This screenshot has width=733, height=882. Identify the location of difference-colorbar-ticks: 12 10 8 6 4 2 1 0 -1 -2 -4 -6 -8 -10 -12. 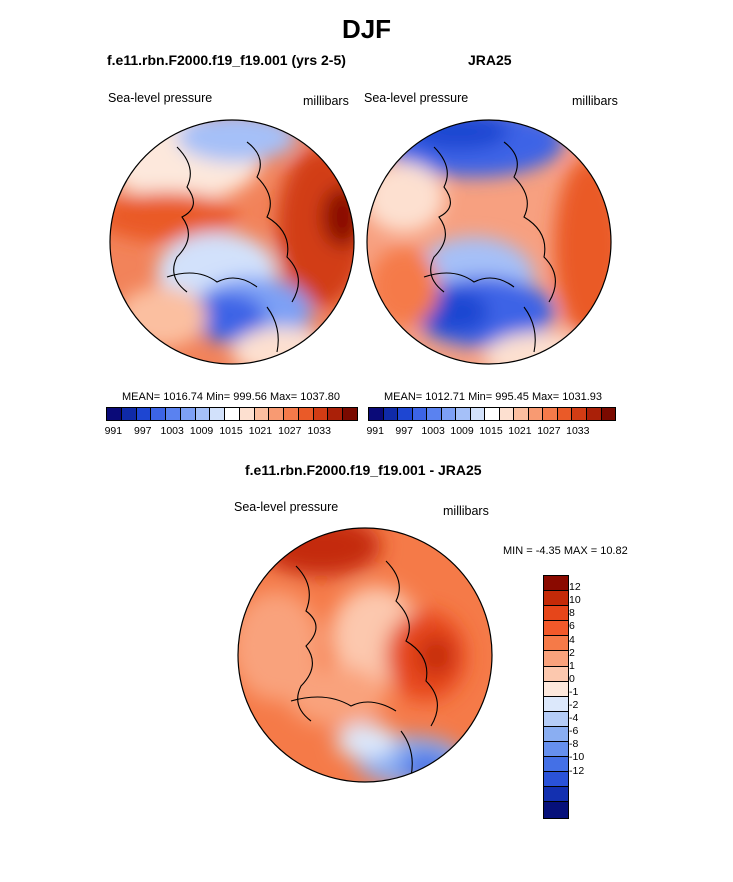
(589, 680).